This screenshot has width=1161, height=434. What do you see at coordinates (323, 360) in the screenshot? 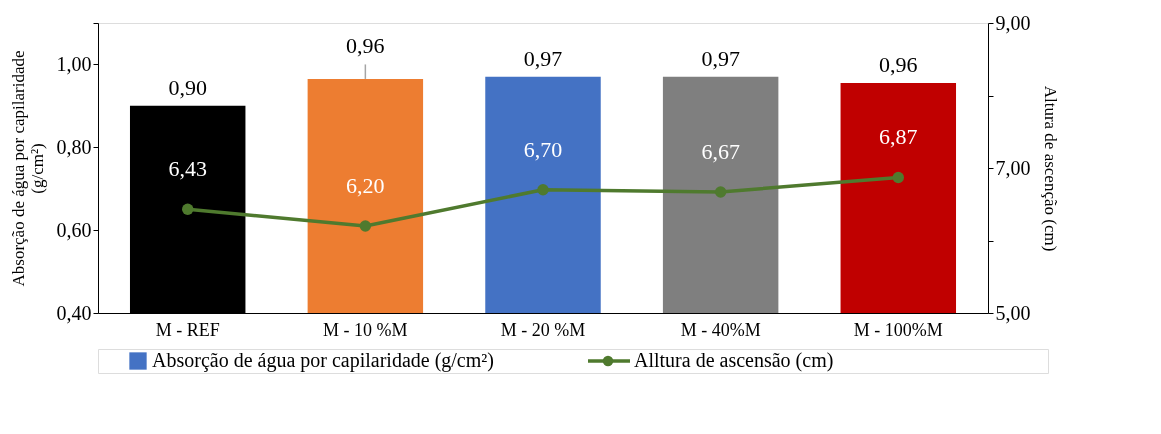
I see `legend-label: Absorção de água por capilaridade (g/cm²)` at bounding box center [323, 360].